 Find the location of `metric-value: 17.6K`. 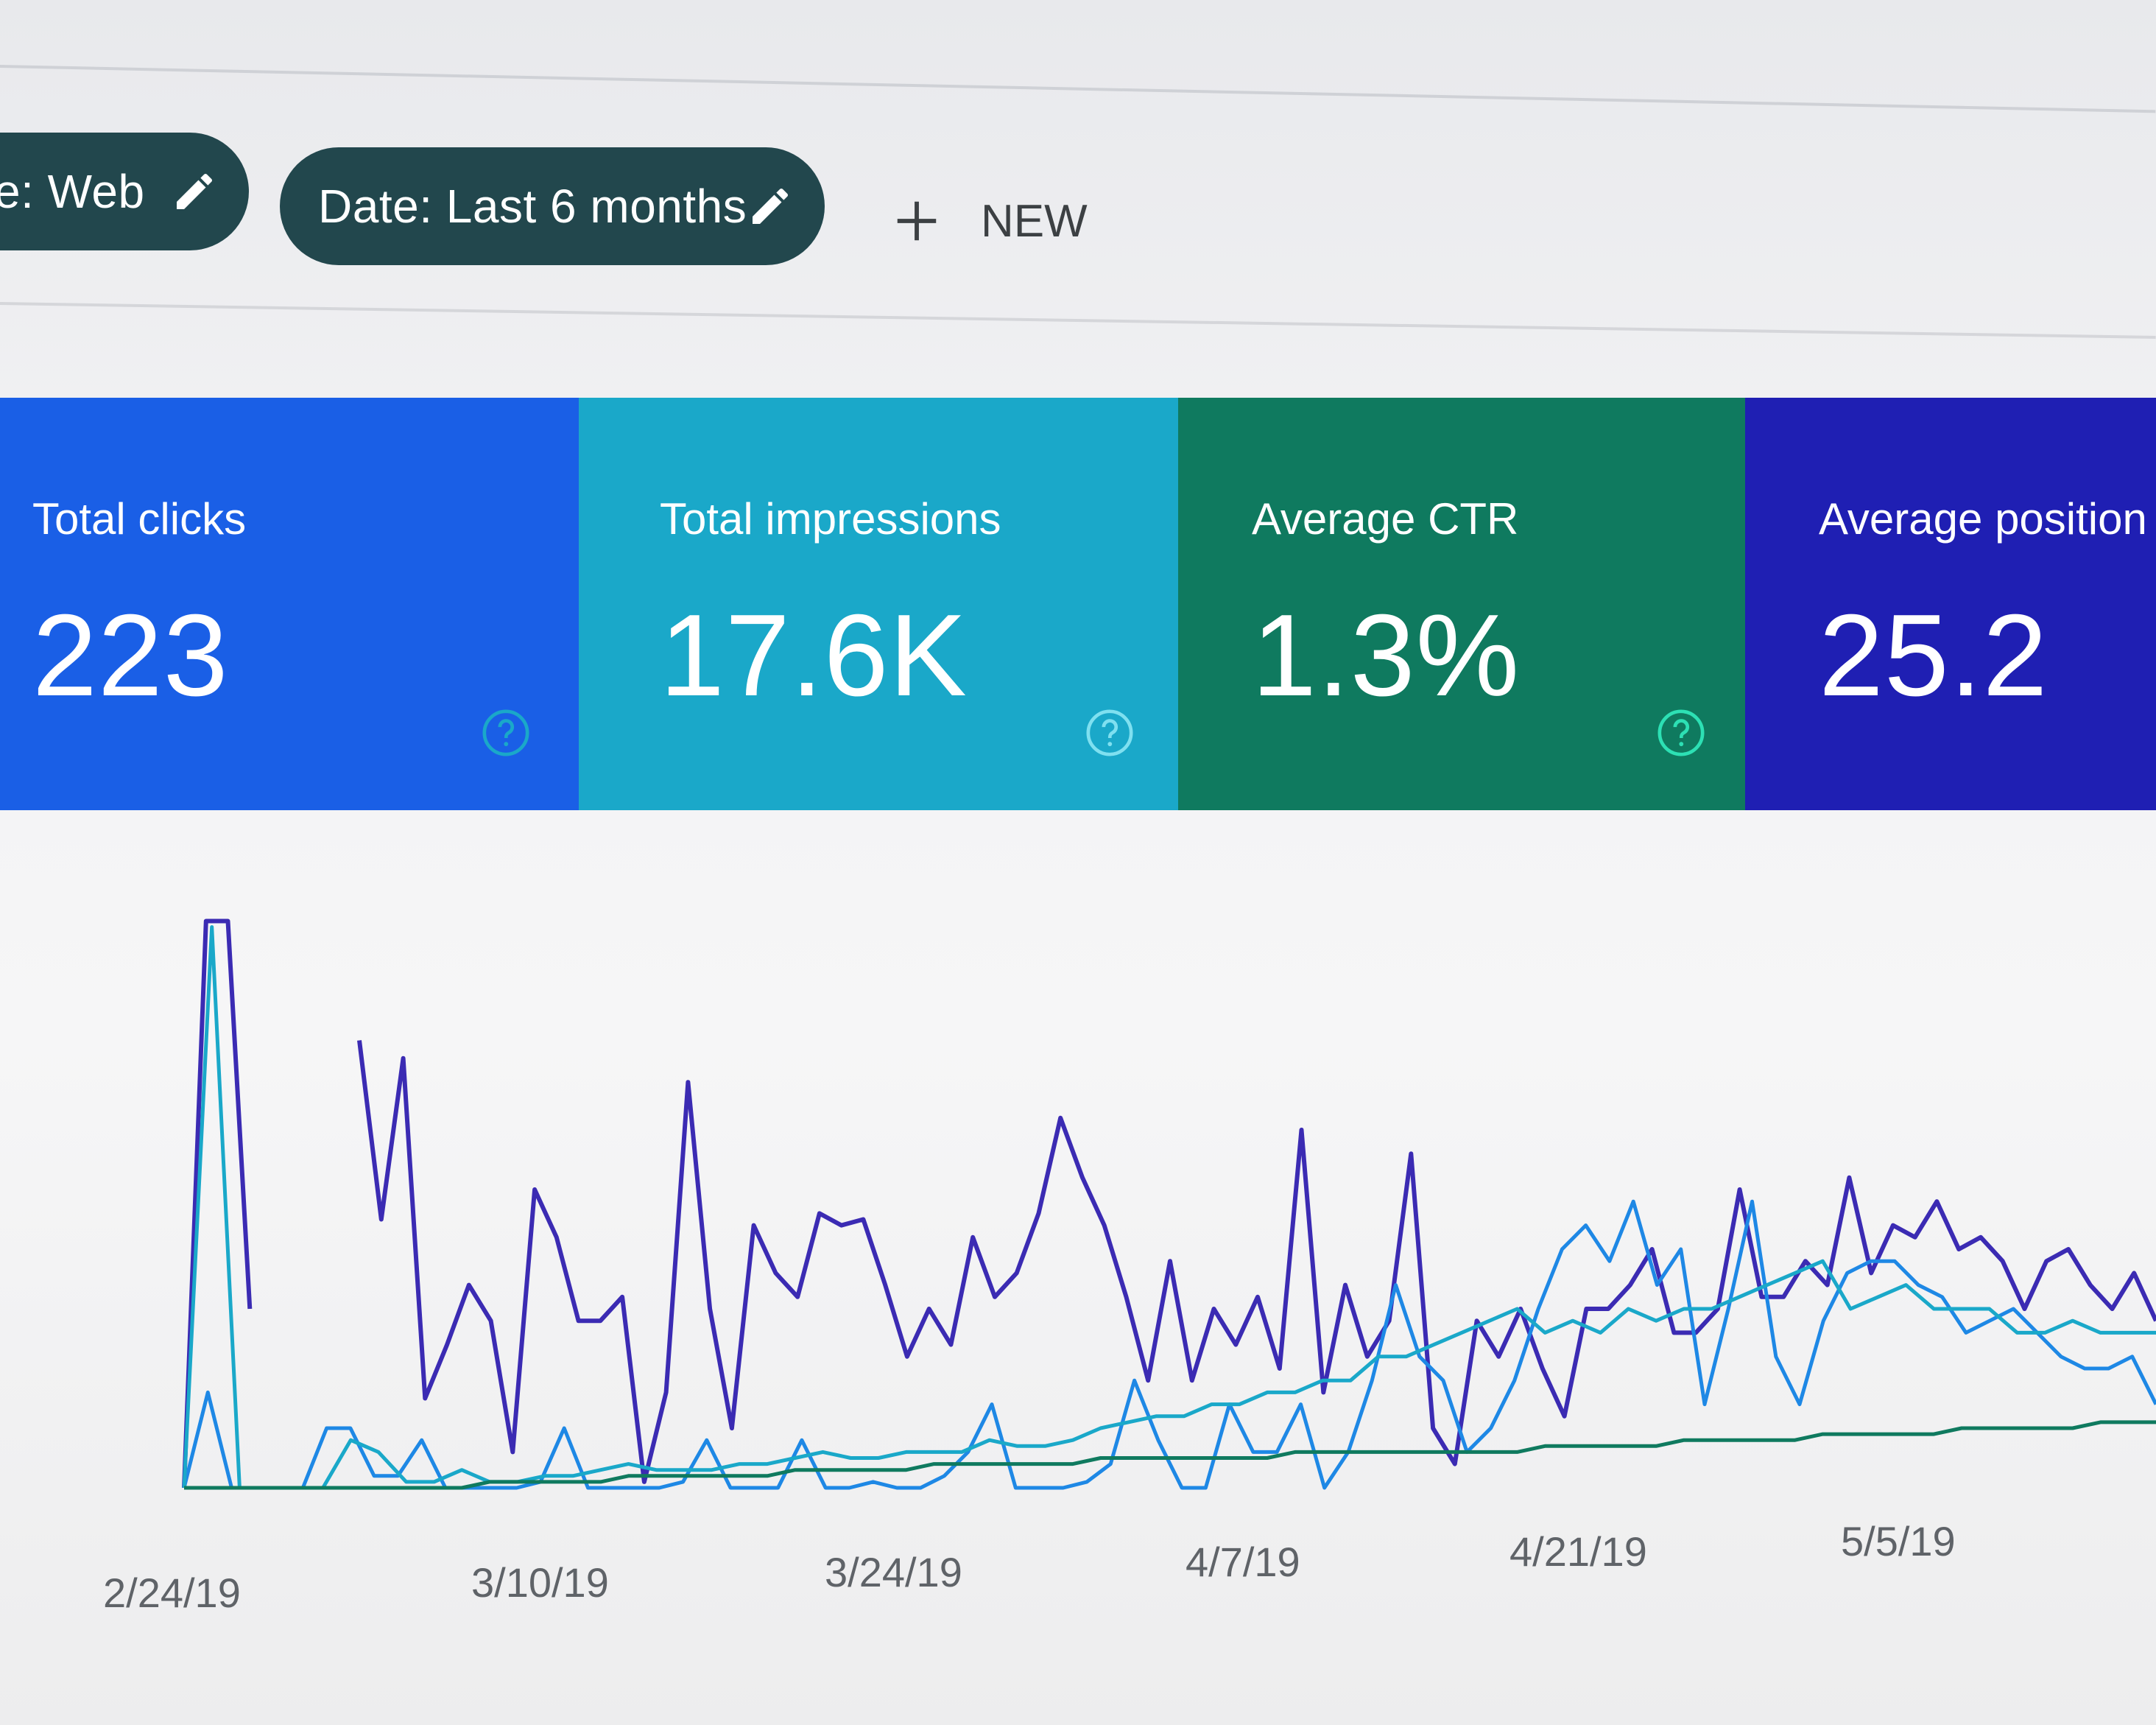

metric-value: 17.6K is located at coordinates (814, 655).